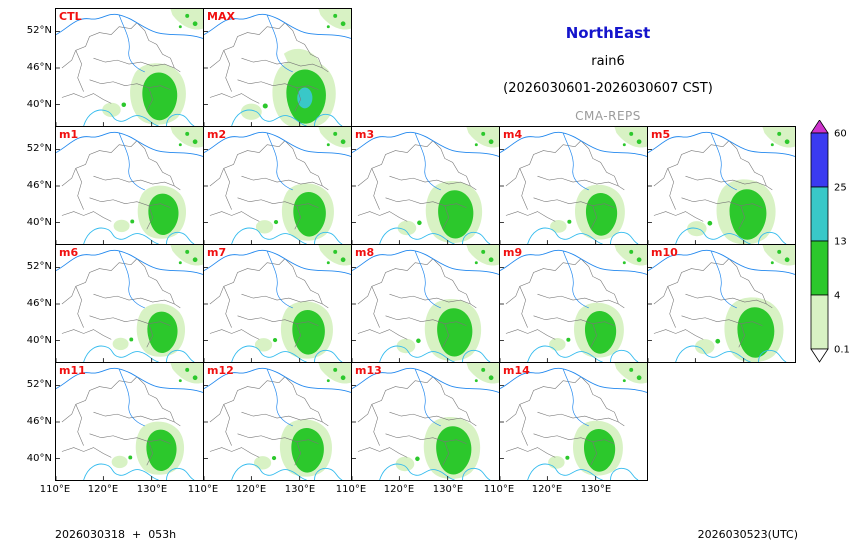 The height and width of the screenshot is (541, 860). Describe the element at coordinates (608, 88) in the screenshot. I see `valid-period: (2026030601-2026030607 CST)` at that location.